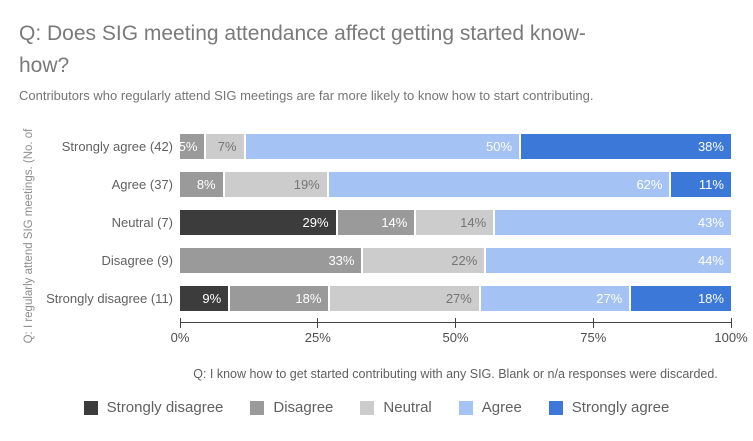 This screenshot has height=441, width=753. What do you see at coordinates (188, 146) in the screenshot?
I see `segment-value-label: 5%` at bounding box center [188, 146].